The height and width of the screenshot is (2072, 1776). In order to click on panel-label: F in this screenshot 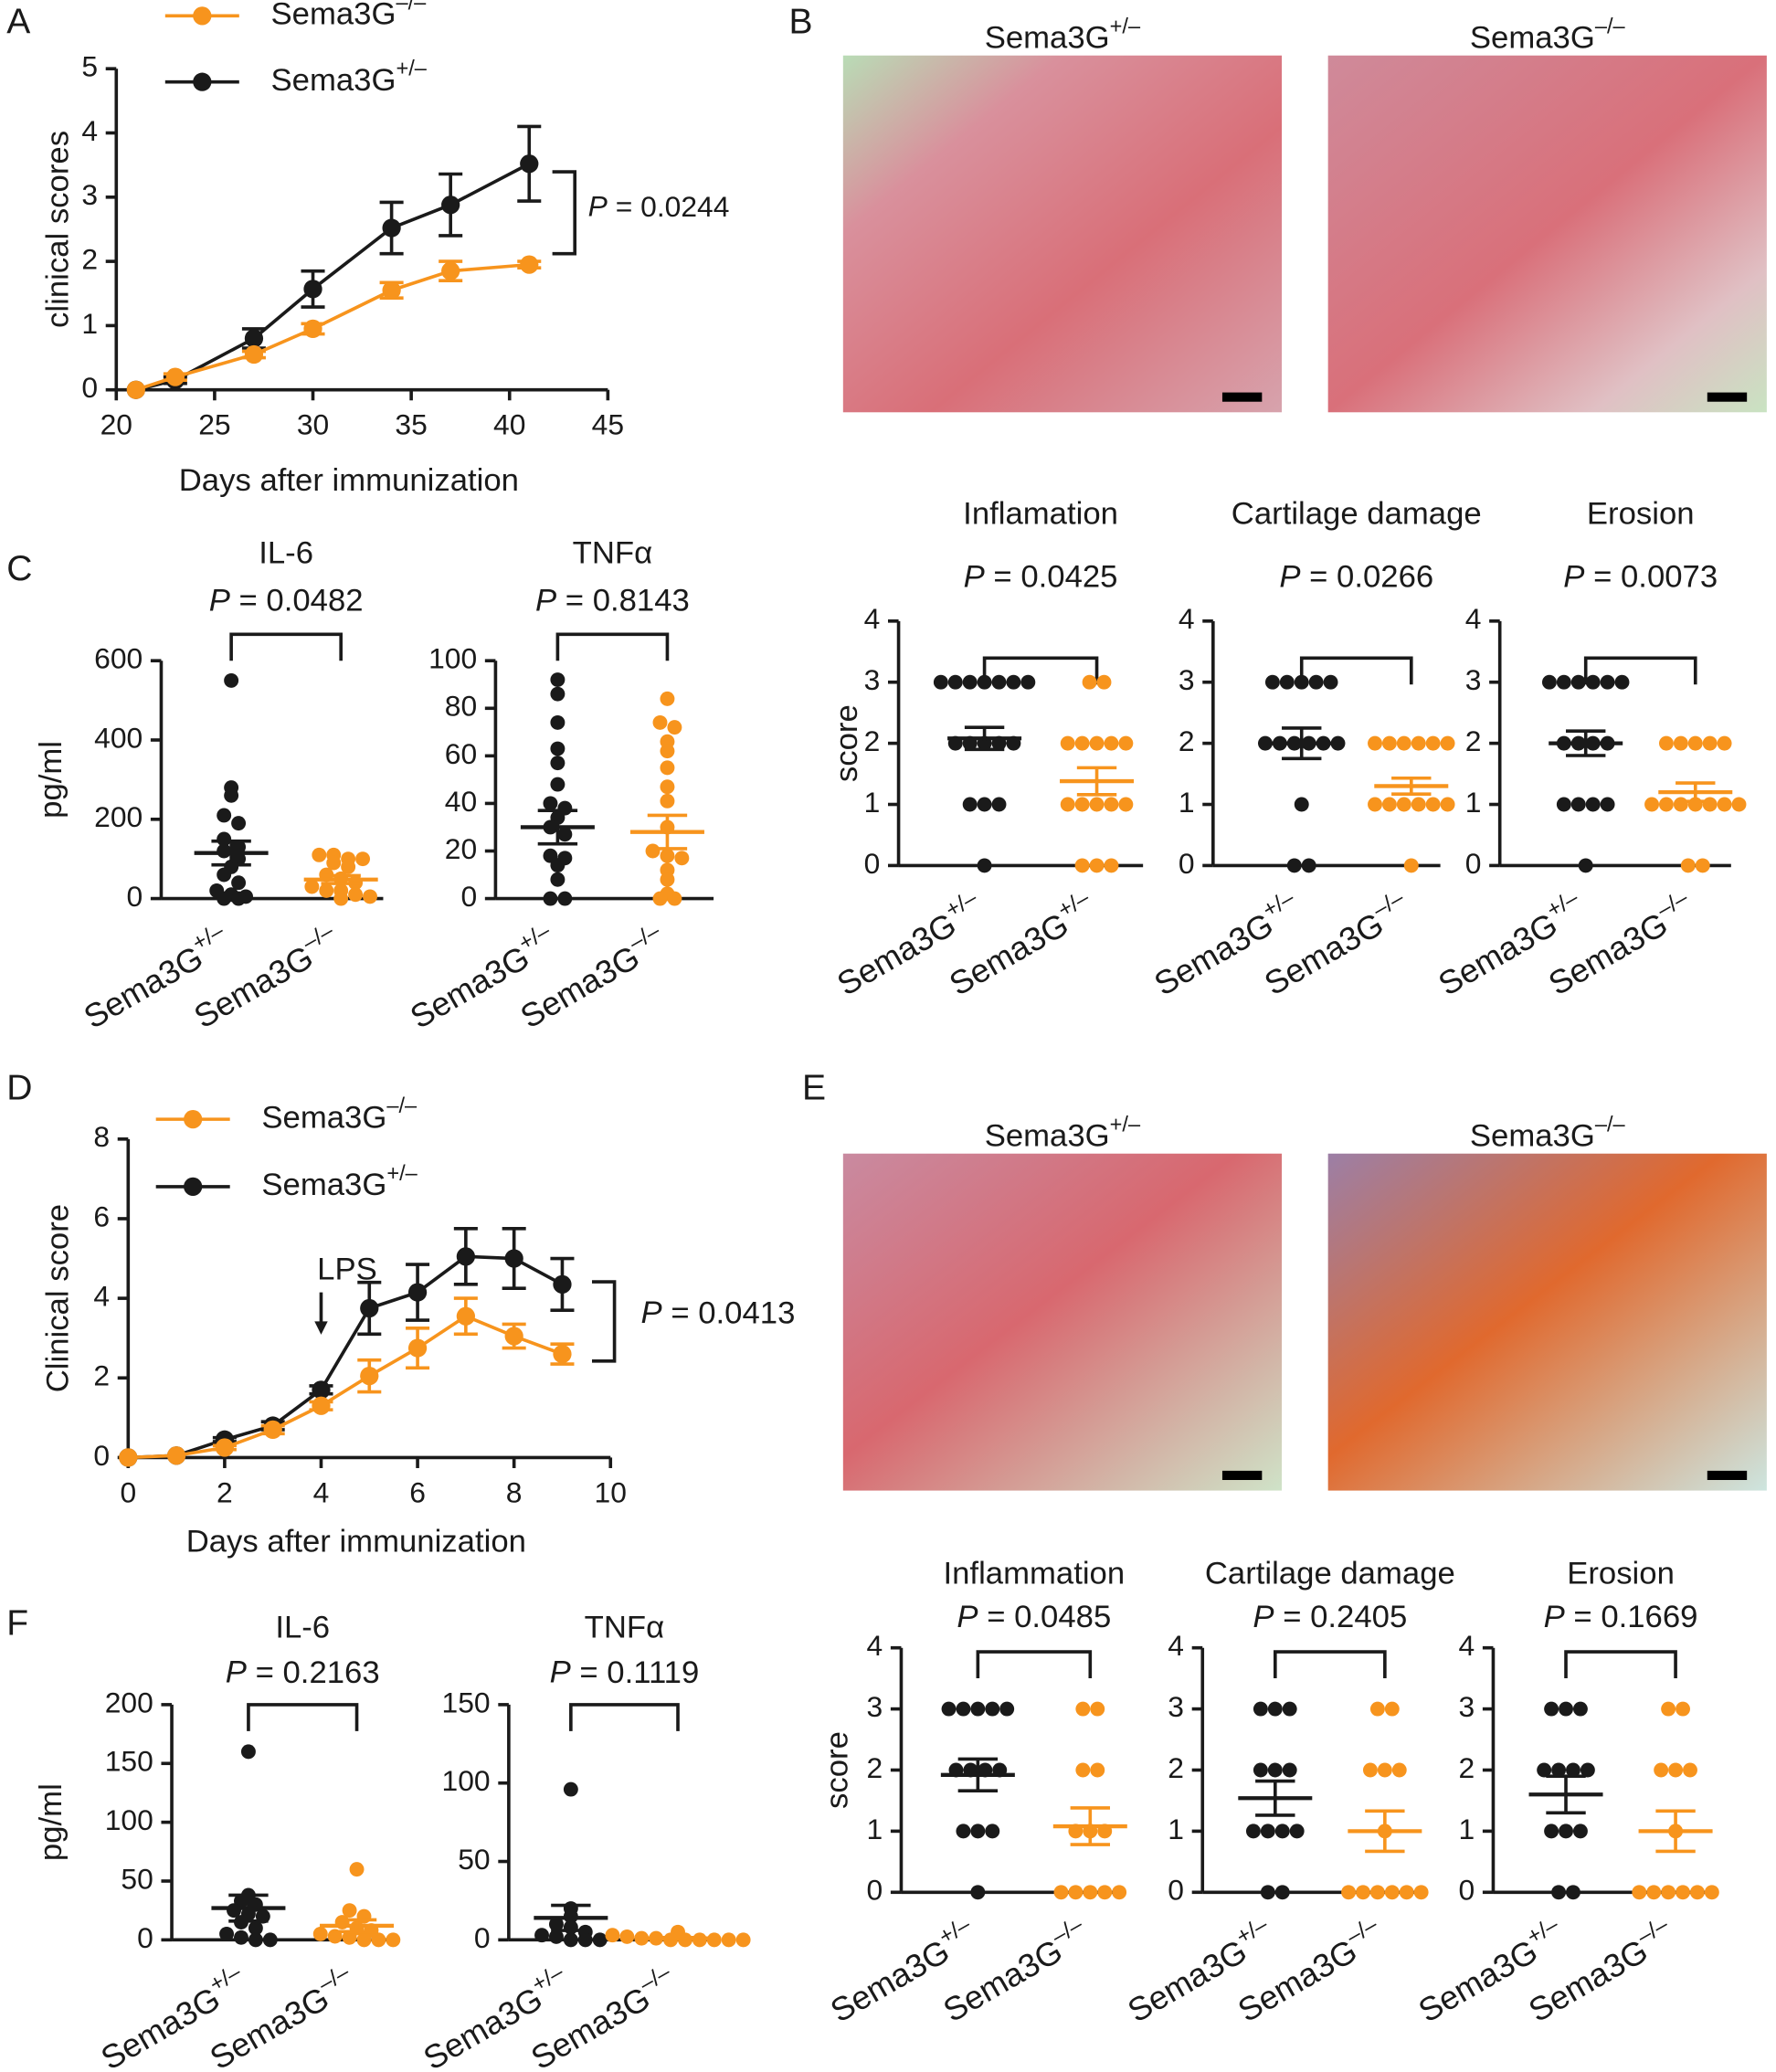, I will do `click(17, 1623)`.